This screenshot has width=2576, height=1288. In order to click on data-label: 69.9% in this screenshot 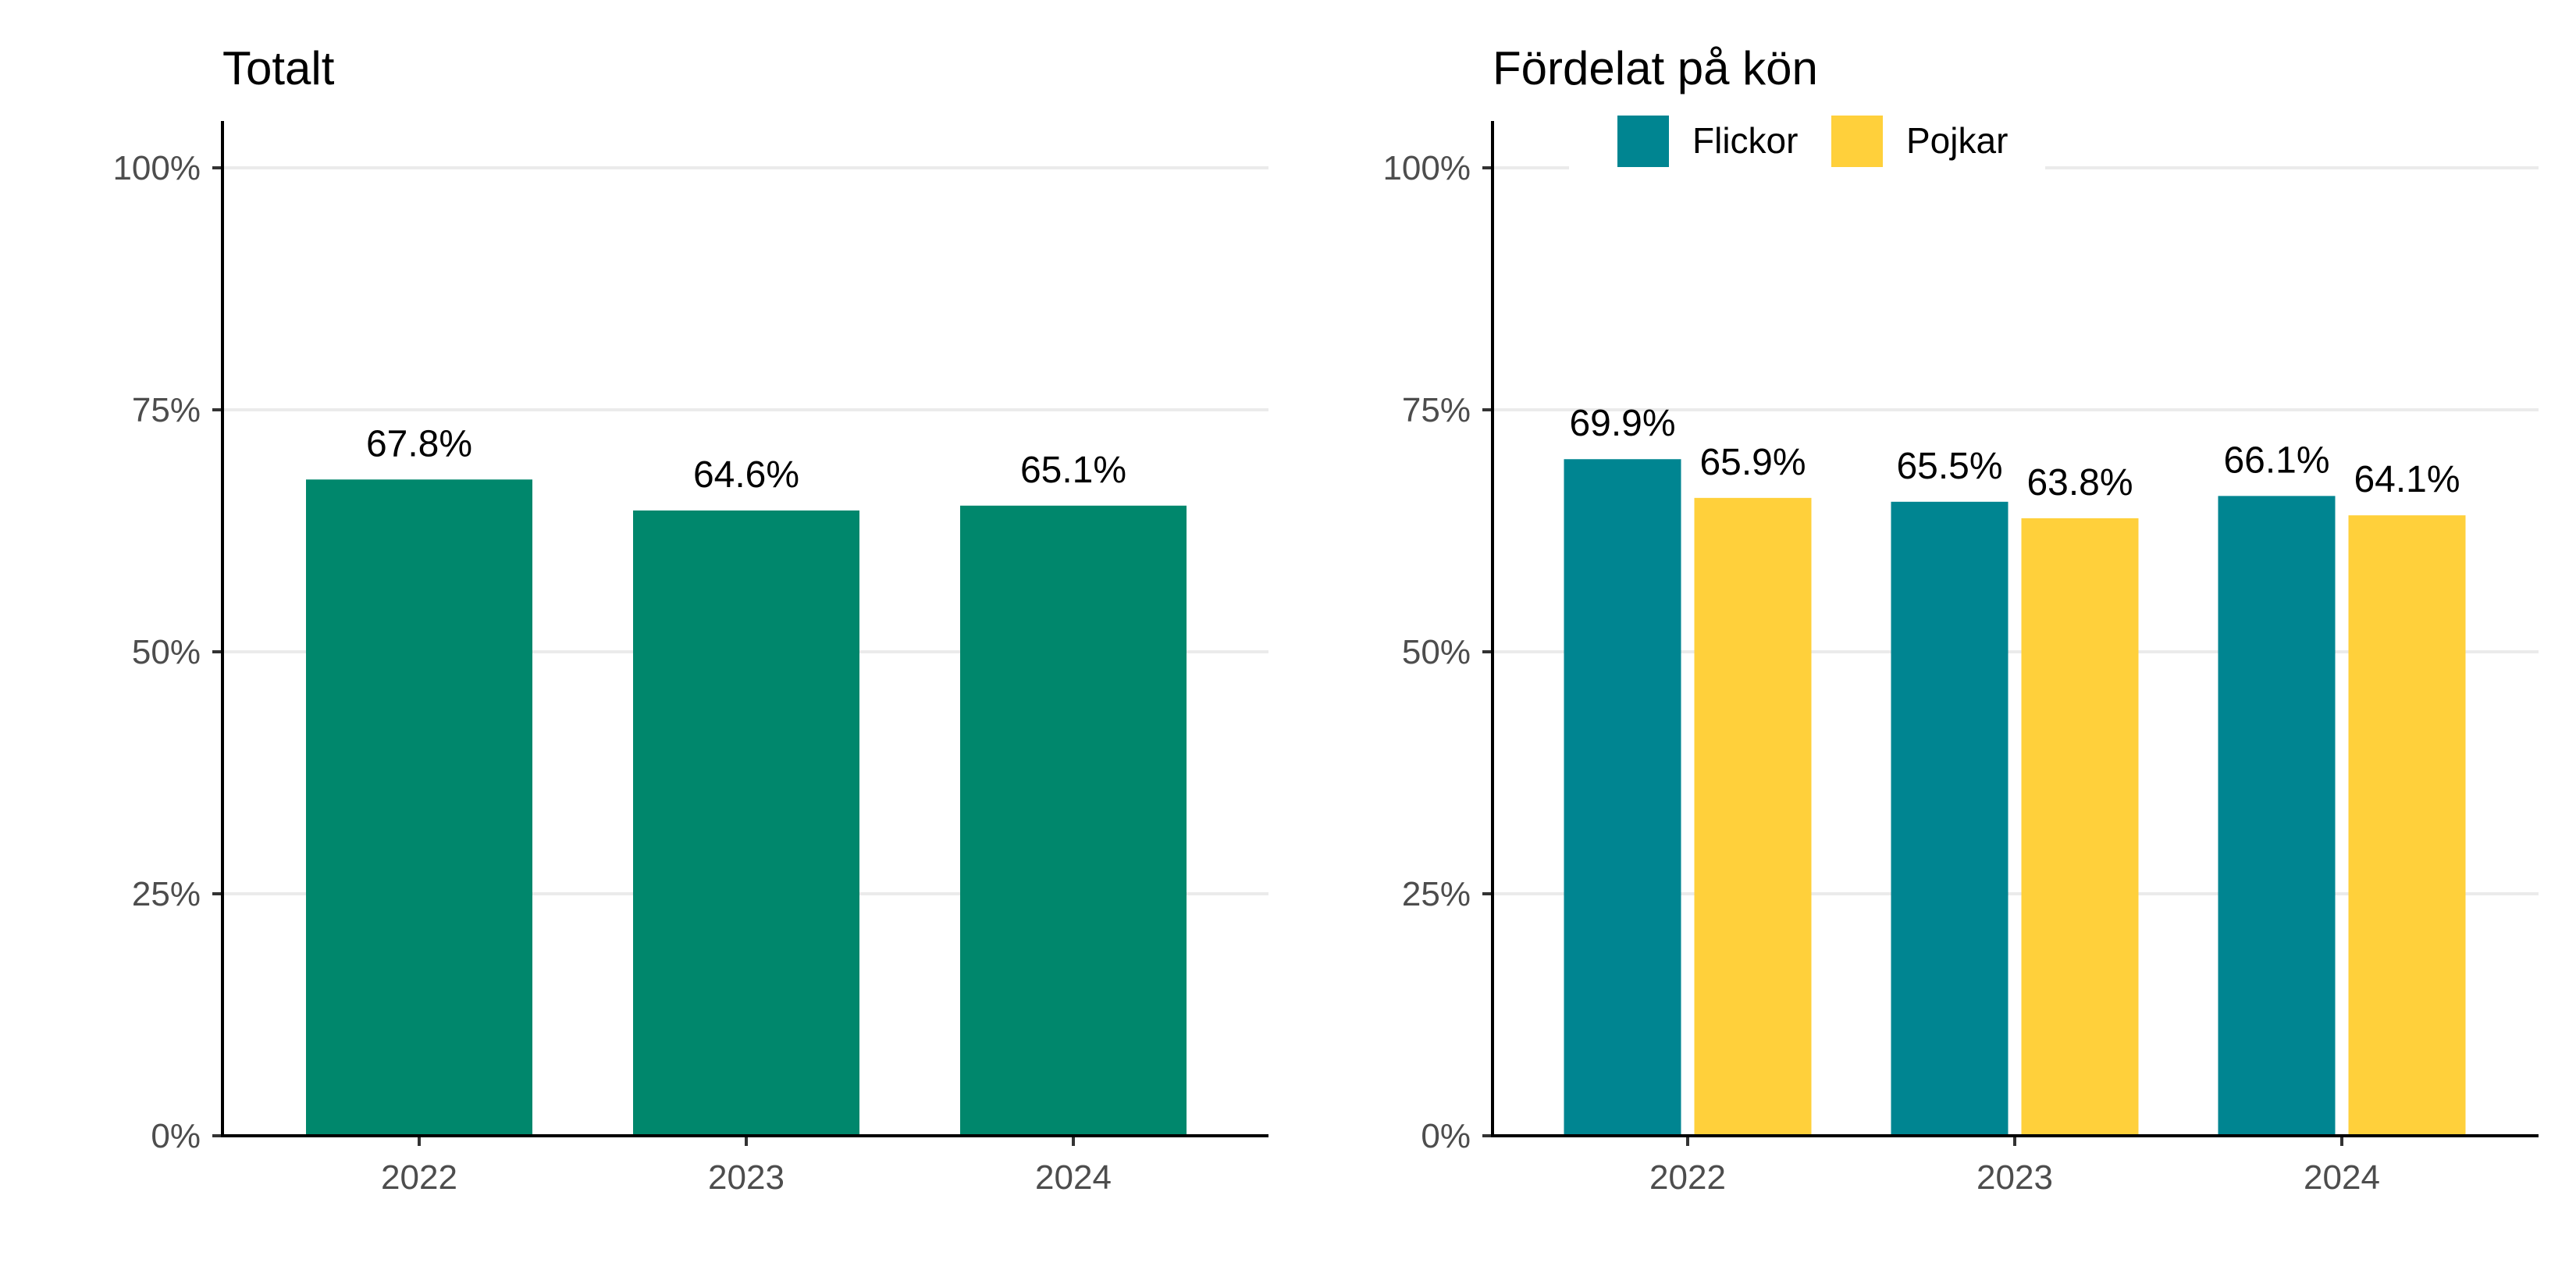, I will do `click(1622, 424)`.